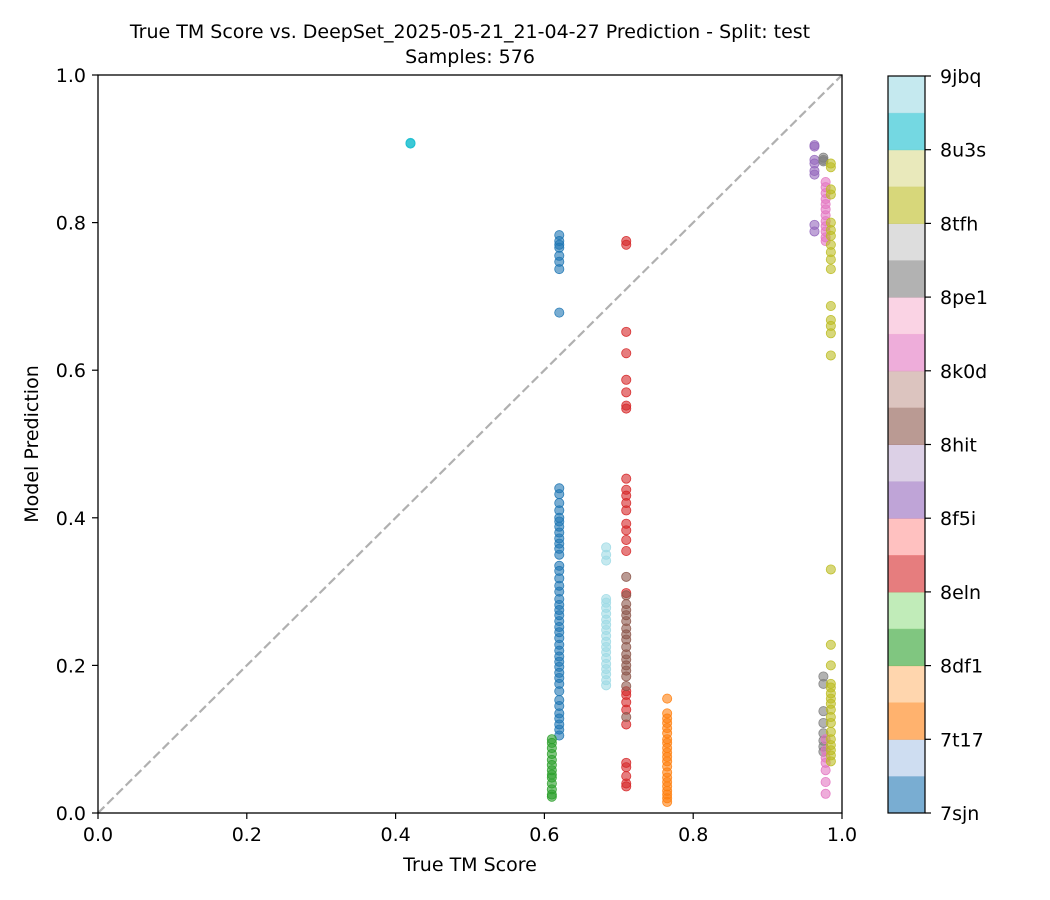  I want to click on x-tick-label: 0.2, so click(247, 835).